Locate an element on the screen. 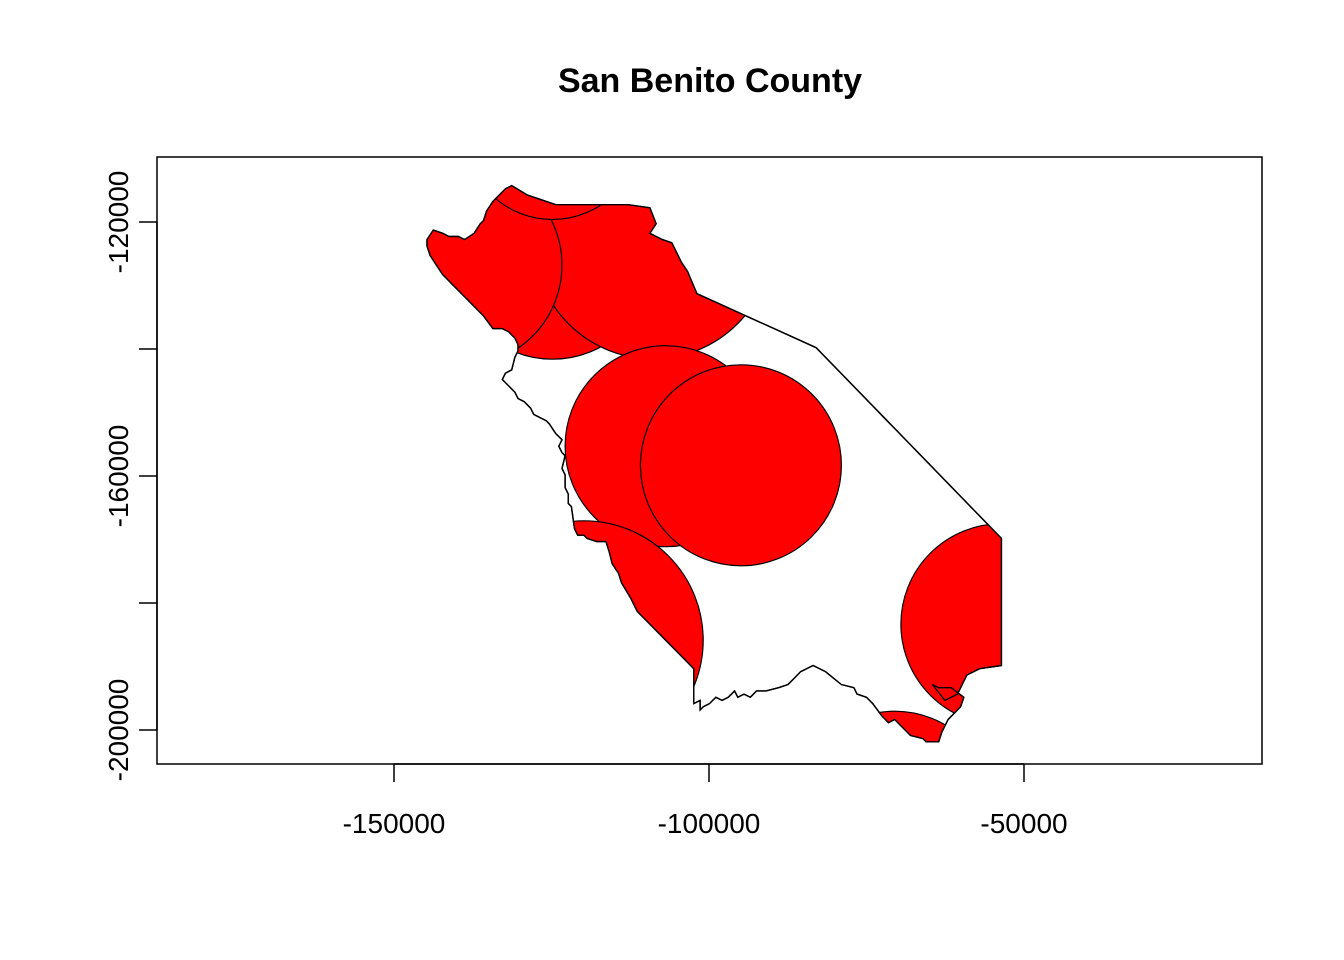 The height and width of the screenshot is (960, 1344). map-title: San Benito County is located at coordinates (710, 81).